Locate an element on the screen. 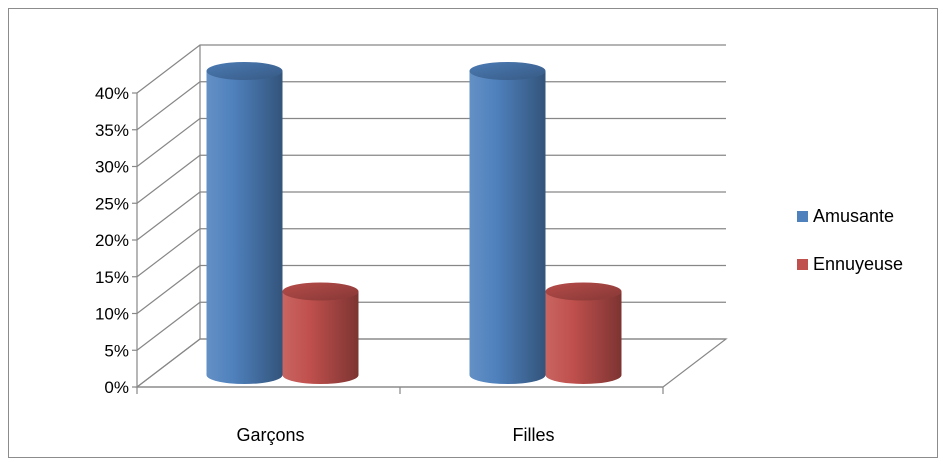  y-tick-label: 5% is located at coordinates (116, 350).